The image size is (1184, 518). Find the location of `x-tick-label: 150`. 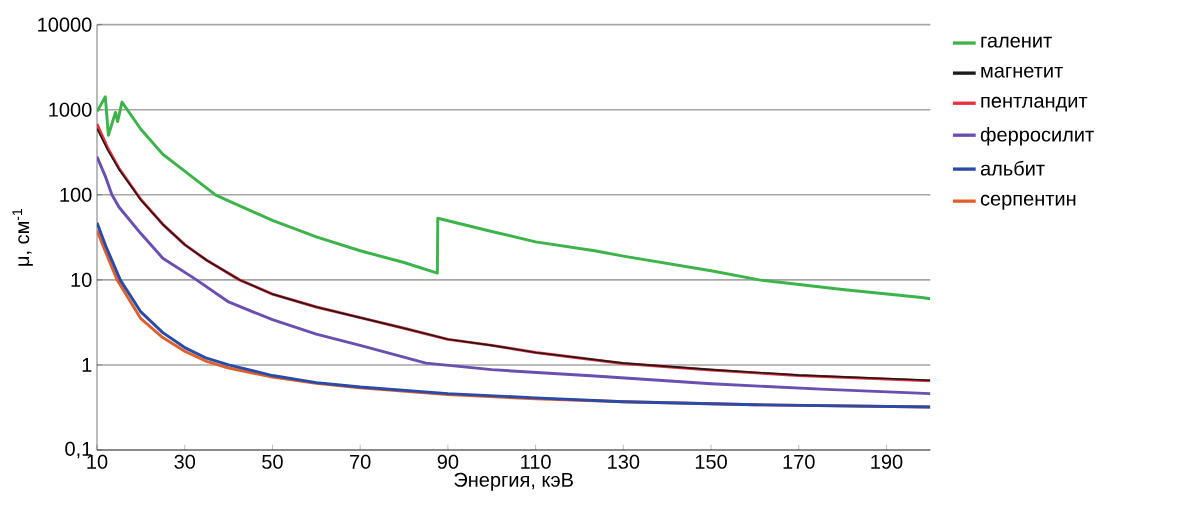

x-tick-label: 150 is located at coordinates (711, 461).